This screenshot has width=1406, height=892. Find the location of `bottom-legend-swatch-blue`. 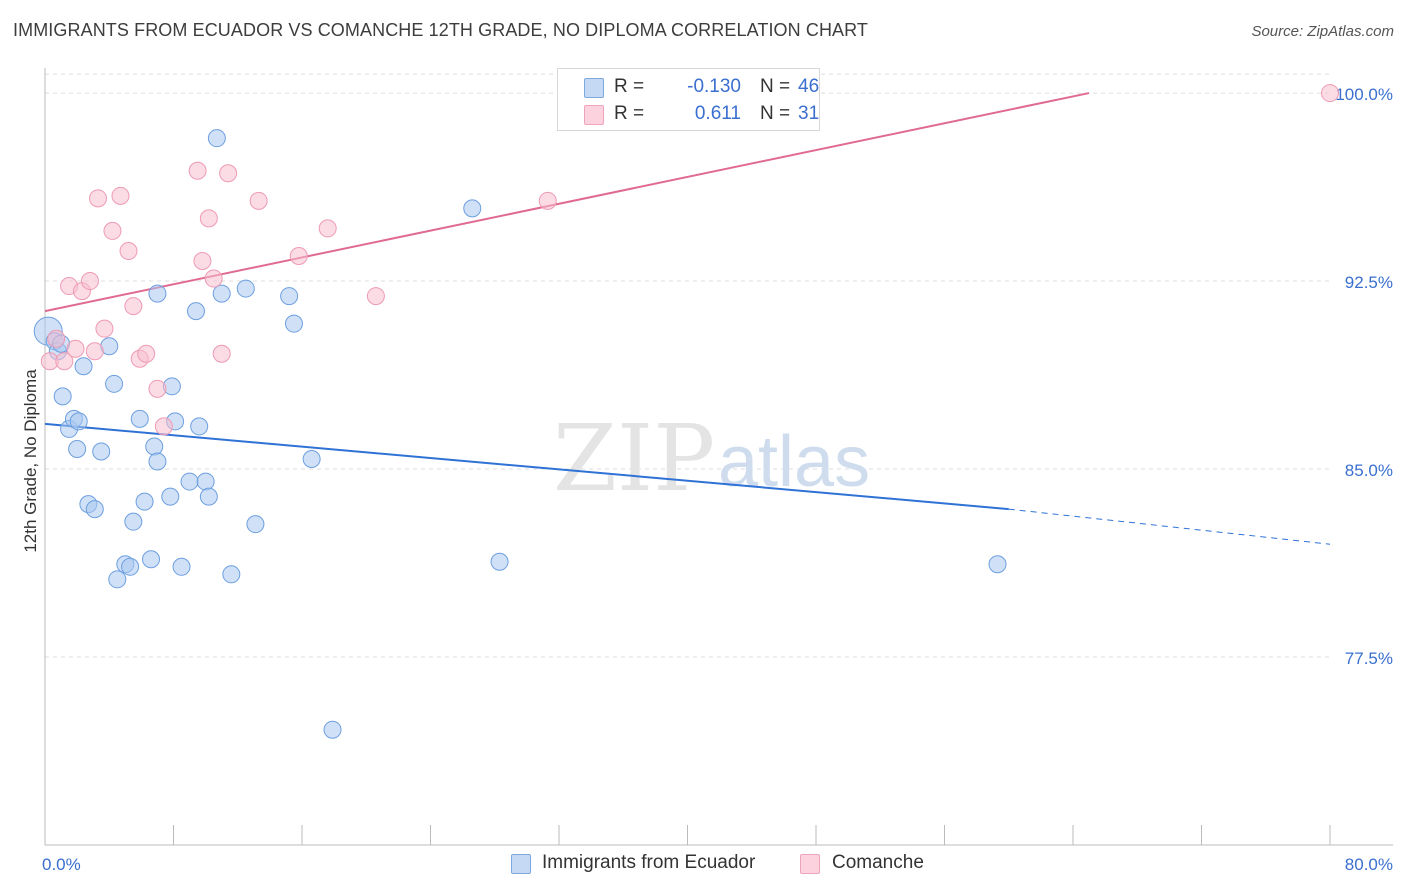

bottom-legend-swatch-blue is located at coordinates (521, 864).